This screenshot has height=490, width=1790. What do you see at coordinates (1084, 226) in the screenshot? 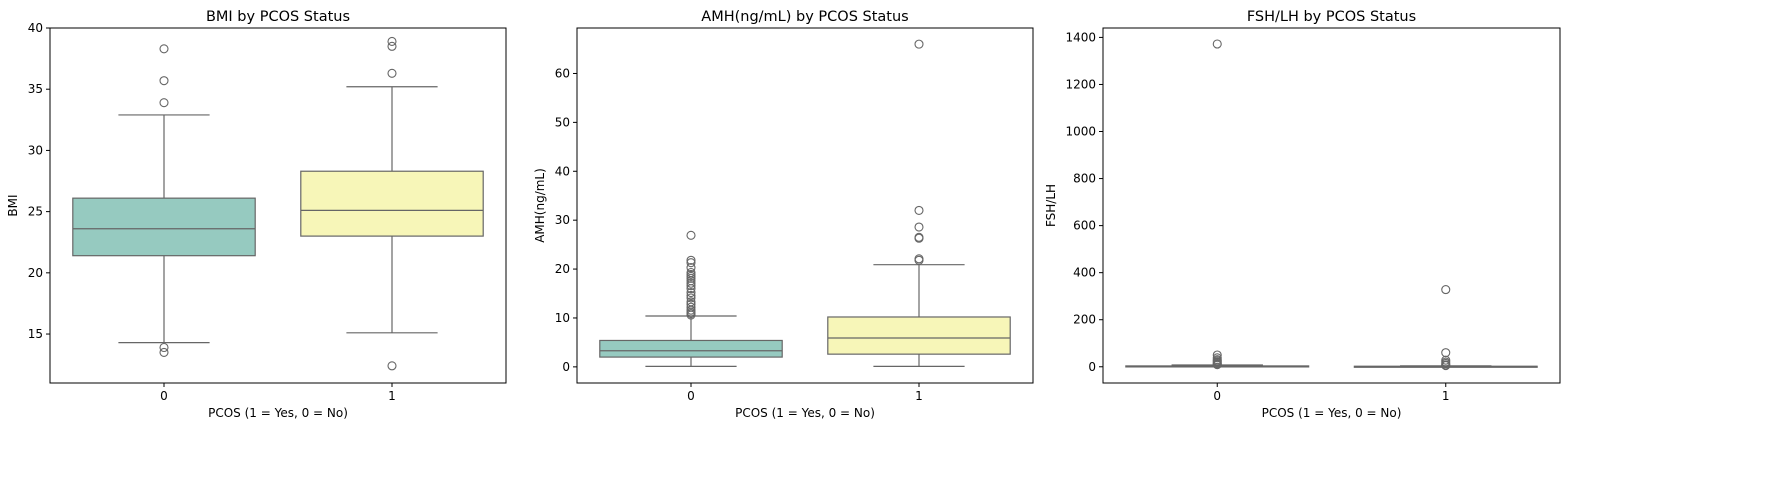
I see `y-tick-label: 600` at bounding box center [1084, 226].